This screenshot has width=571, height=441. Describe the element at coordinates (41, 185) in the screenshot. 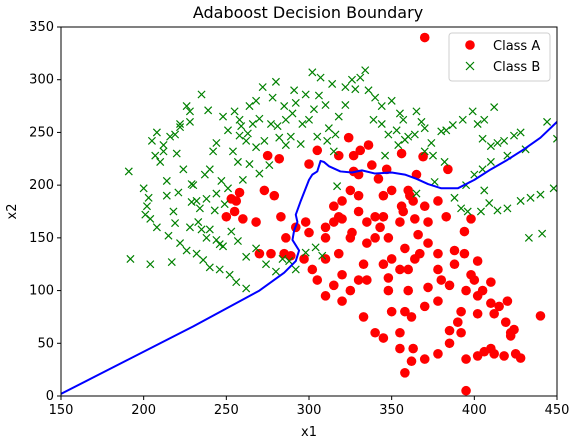

I see `y-tick-label: 200` at that location.